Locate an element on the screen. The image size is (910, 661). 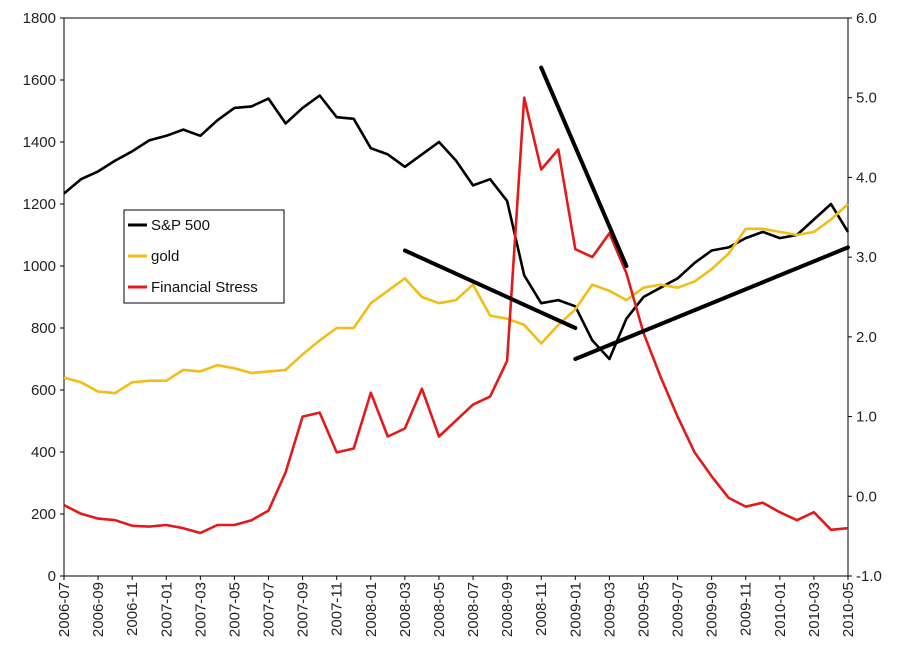
right-tick-label: -1.0 is located at coordinates (869, 576).